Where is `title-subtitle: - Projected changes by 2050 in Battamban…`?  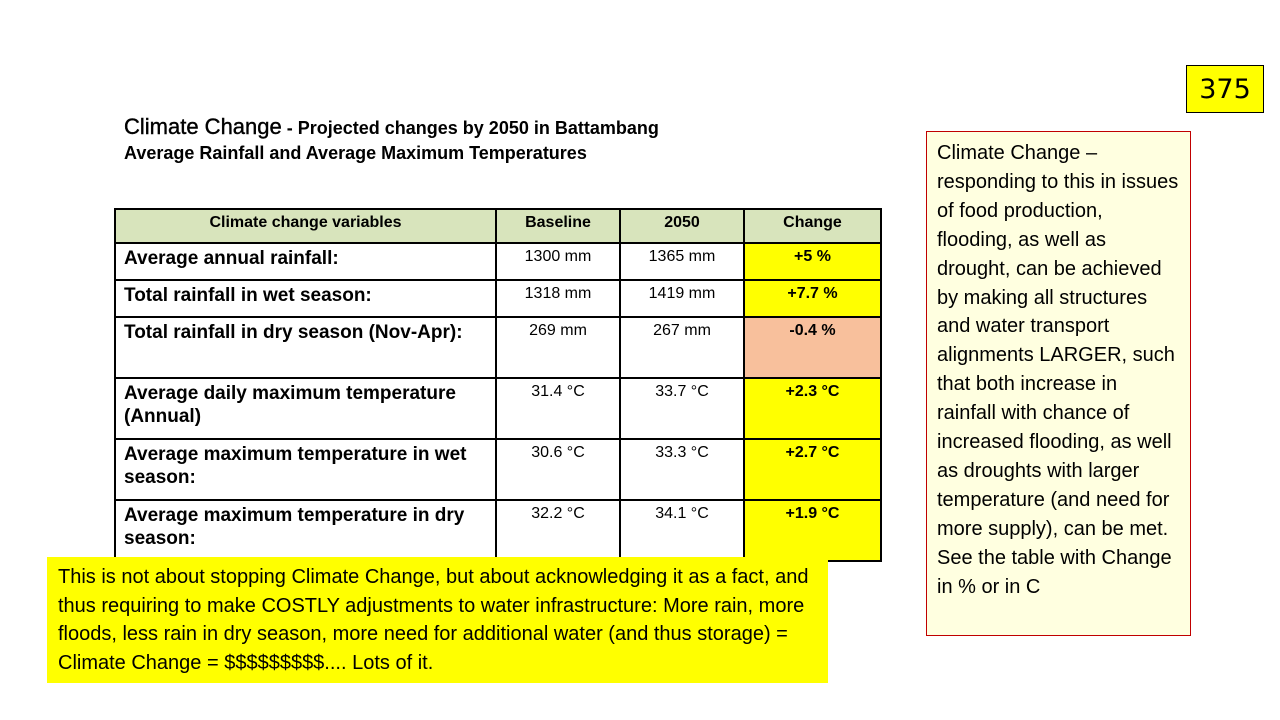
title-subtitle: - Projected changes by 2050 in Battamban… is located at coordinates (470, 128).